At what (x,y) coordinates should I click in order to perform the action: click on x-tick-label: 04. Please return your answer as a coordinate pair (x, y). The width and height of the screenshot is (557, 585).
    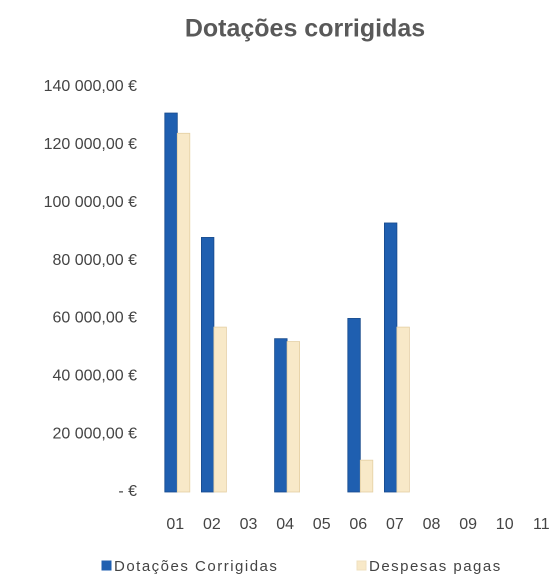
    Looking at the image, I should click on (285, 524).